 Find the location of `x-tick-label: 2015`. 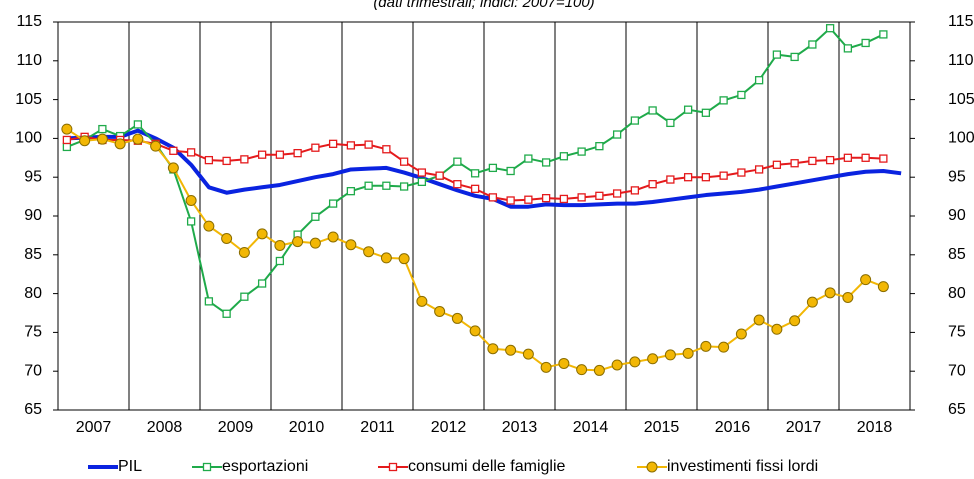

x-tick-label: 2015 is located at coordinates (662, 427).